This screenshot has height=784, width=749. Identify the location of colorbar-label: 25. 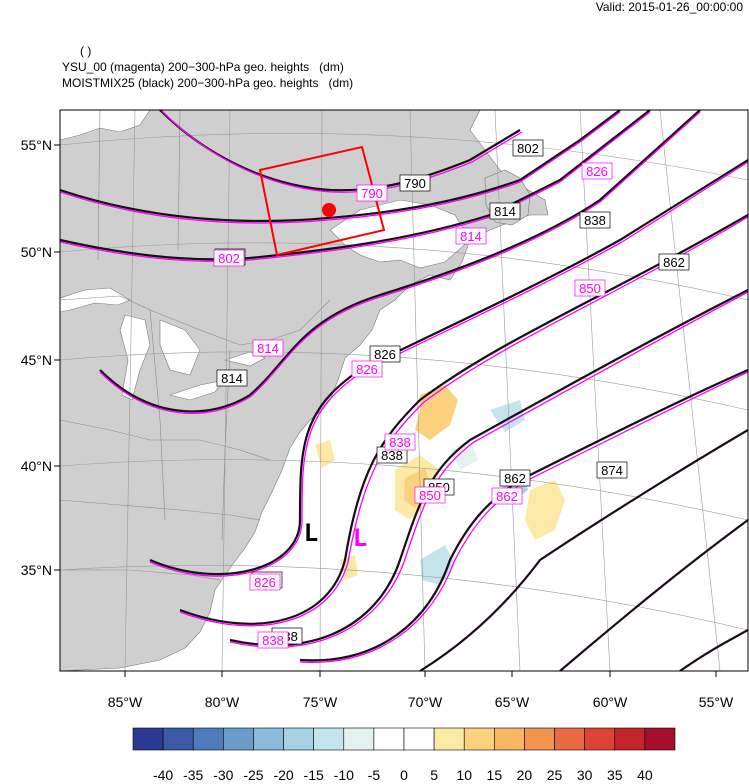
(555, 775).